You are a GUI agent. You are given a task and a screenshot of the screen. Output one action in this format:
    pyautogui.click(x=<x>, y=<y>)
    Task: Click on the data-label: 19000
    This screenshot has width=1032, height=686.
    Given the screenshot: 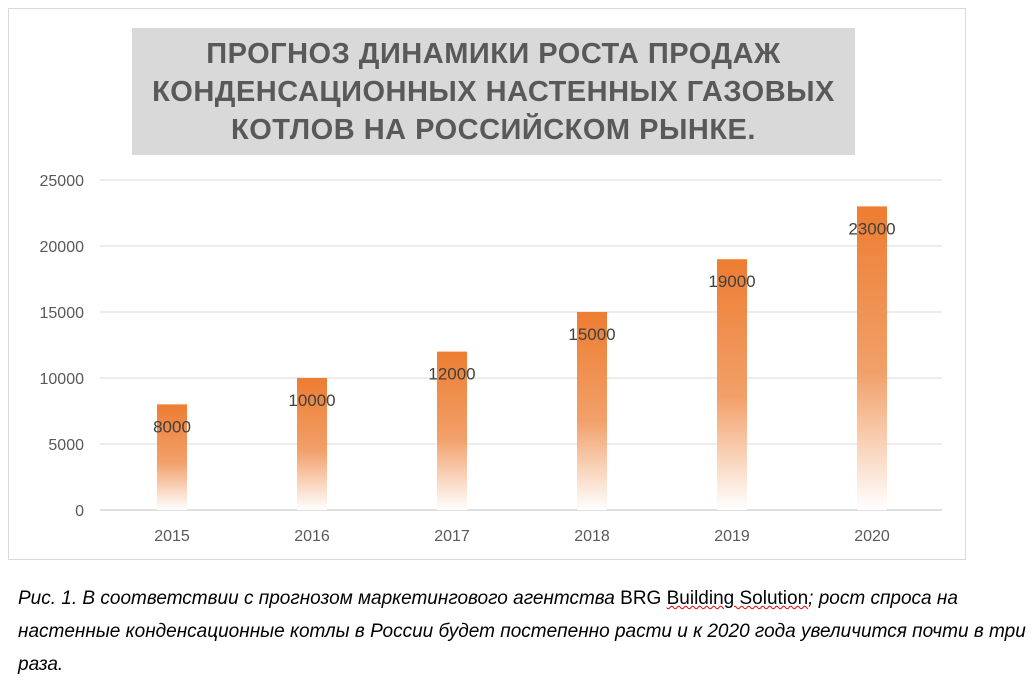 What is the action you would take?
    pyautogui.click(x=731, y=281)
    